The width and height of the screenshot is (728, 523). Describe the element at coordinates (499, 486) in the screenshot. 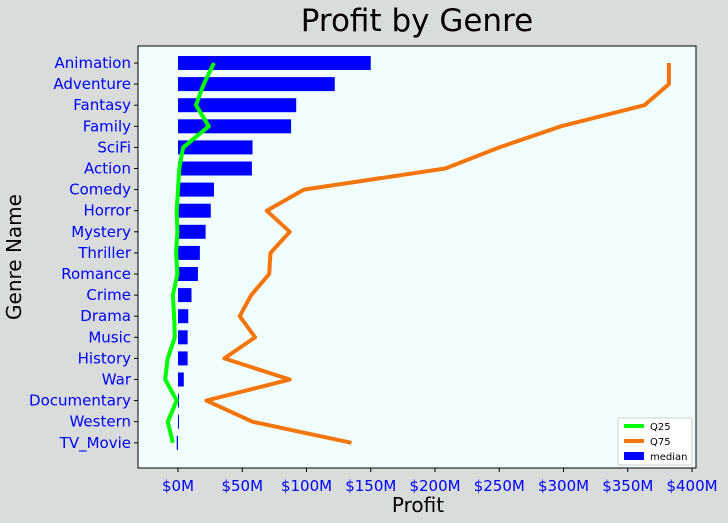

I see `x-tick-label: $250M` at that location.